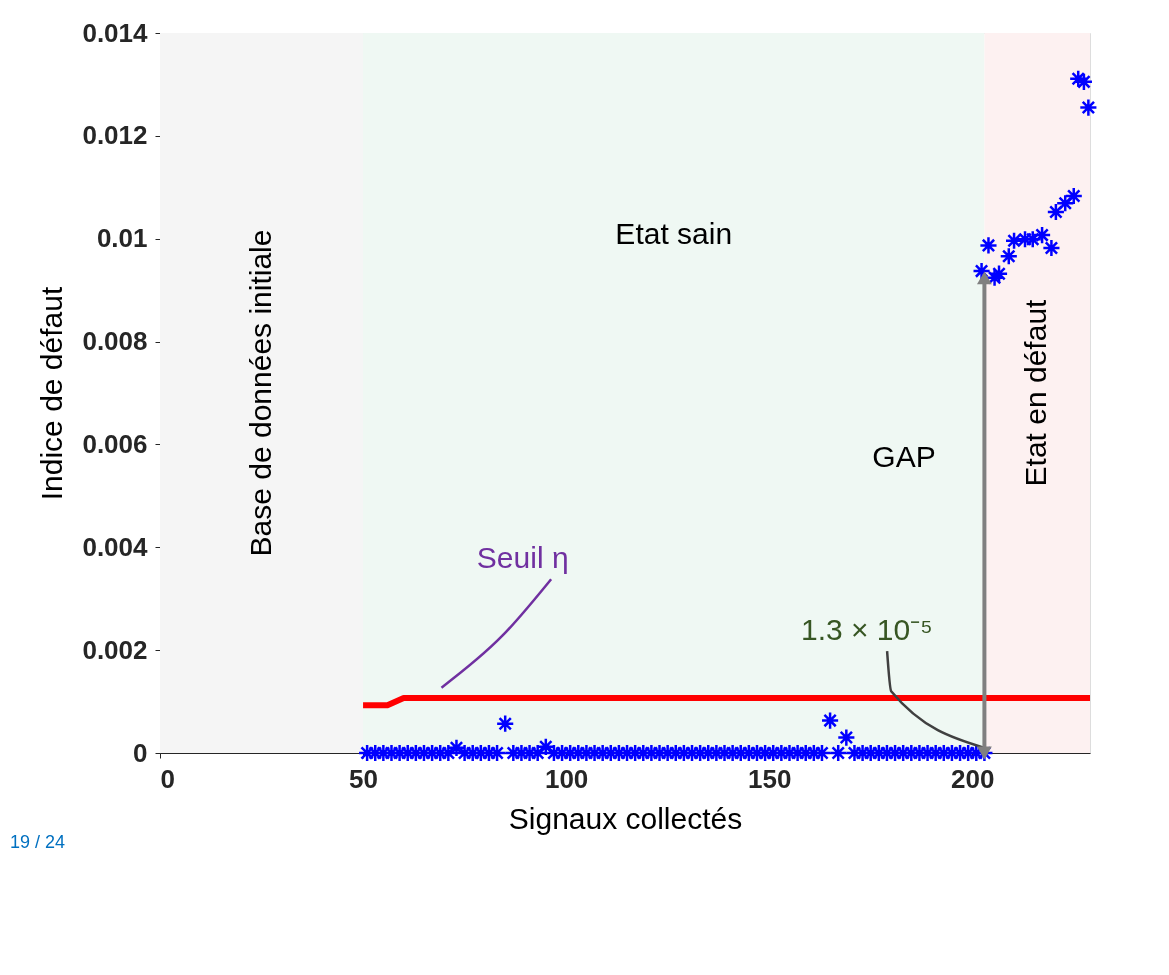 The height and width of the screenshot is (975, 1169). What do you see at coordinates (625, 818) in the screenshot?
I see `x-axis-title: Signaux collectés` at bounding box center [625, 818].